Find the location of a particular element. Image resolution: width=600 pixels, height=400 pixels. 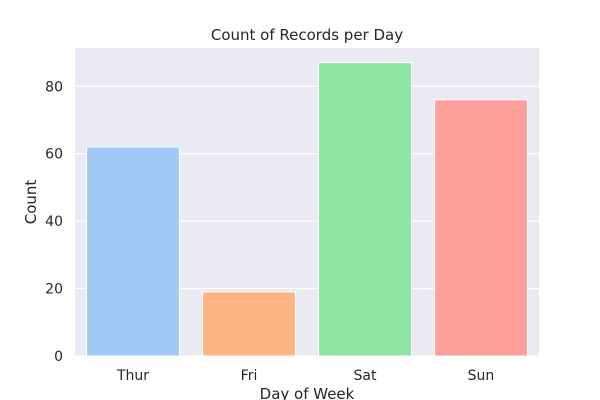

chart-title: Count of Records per Day is located at coordinates (307, 35).